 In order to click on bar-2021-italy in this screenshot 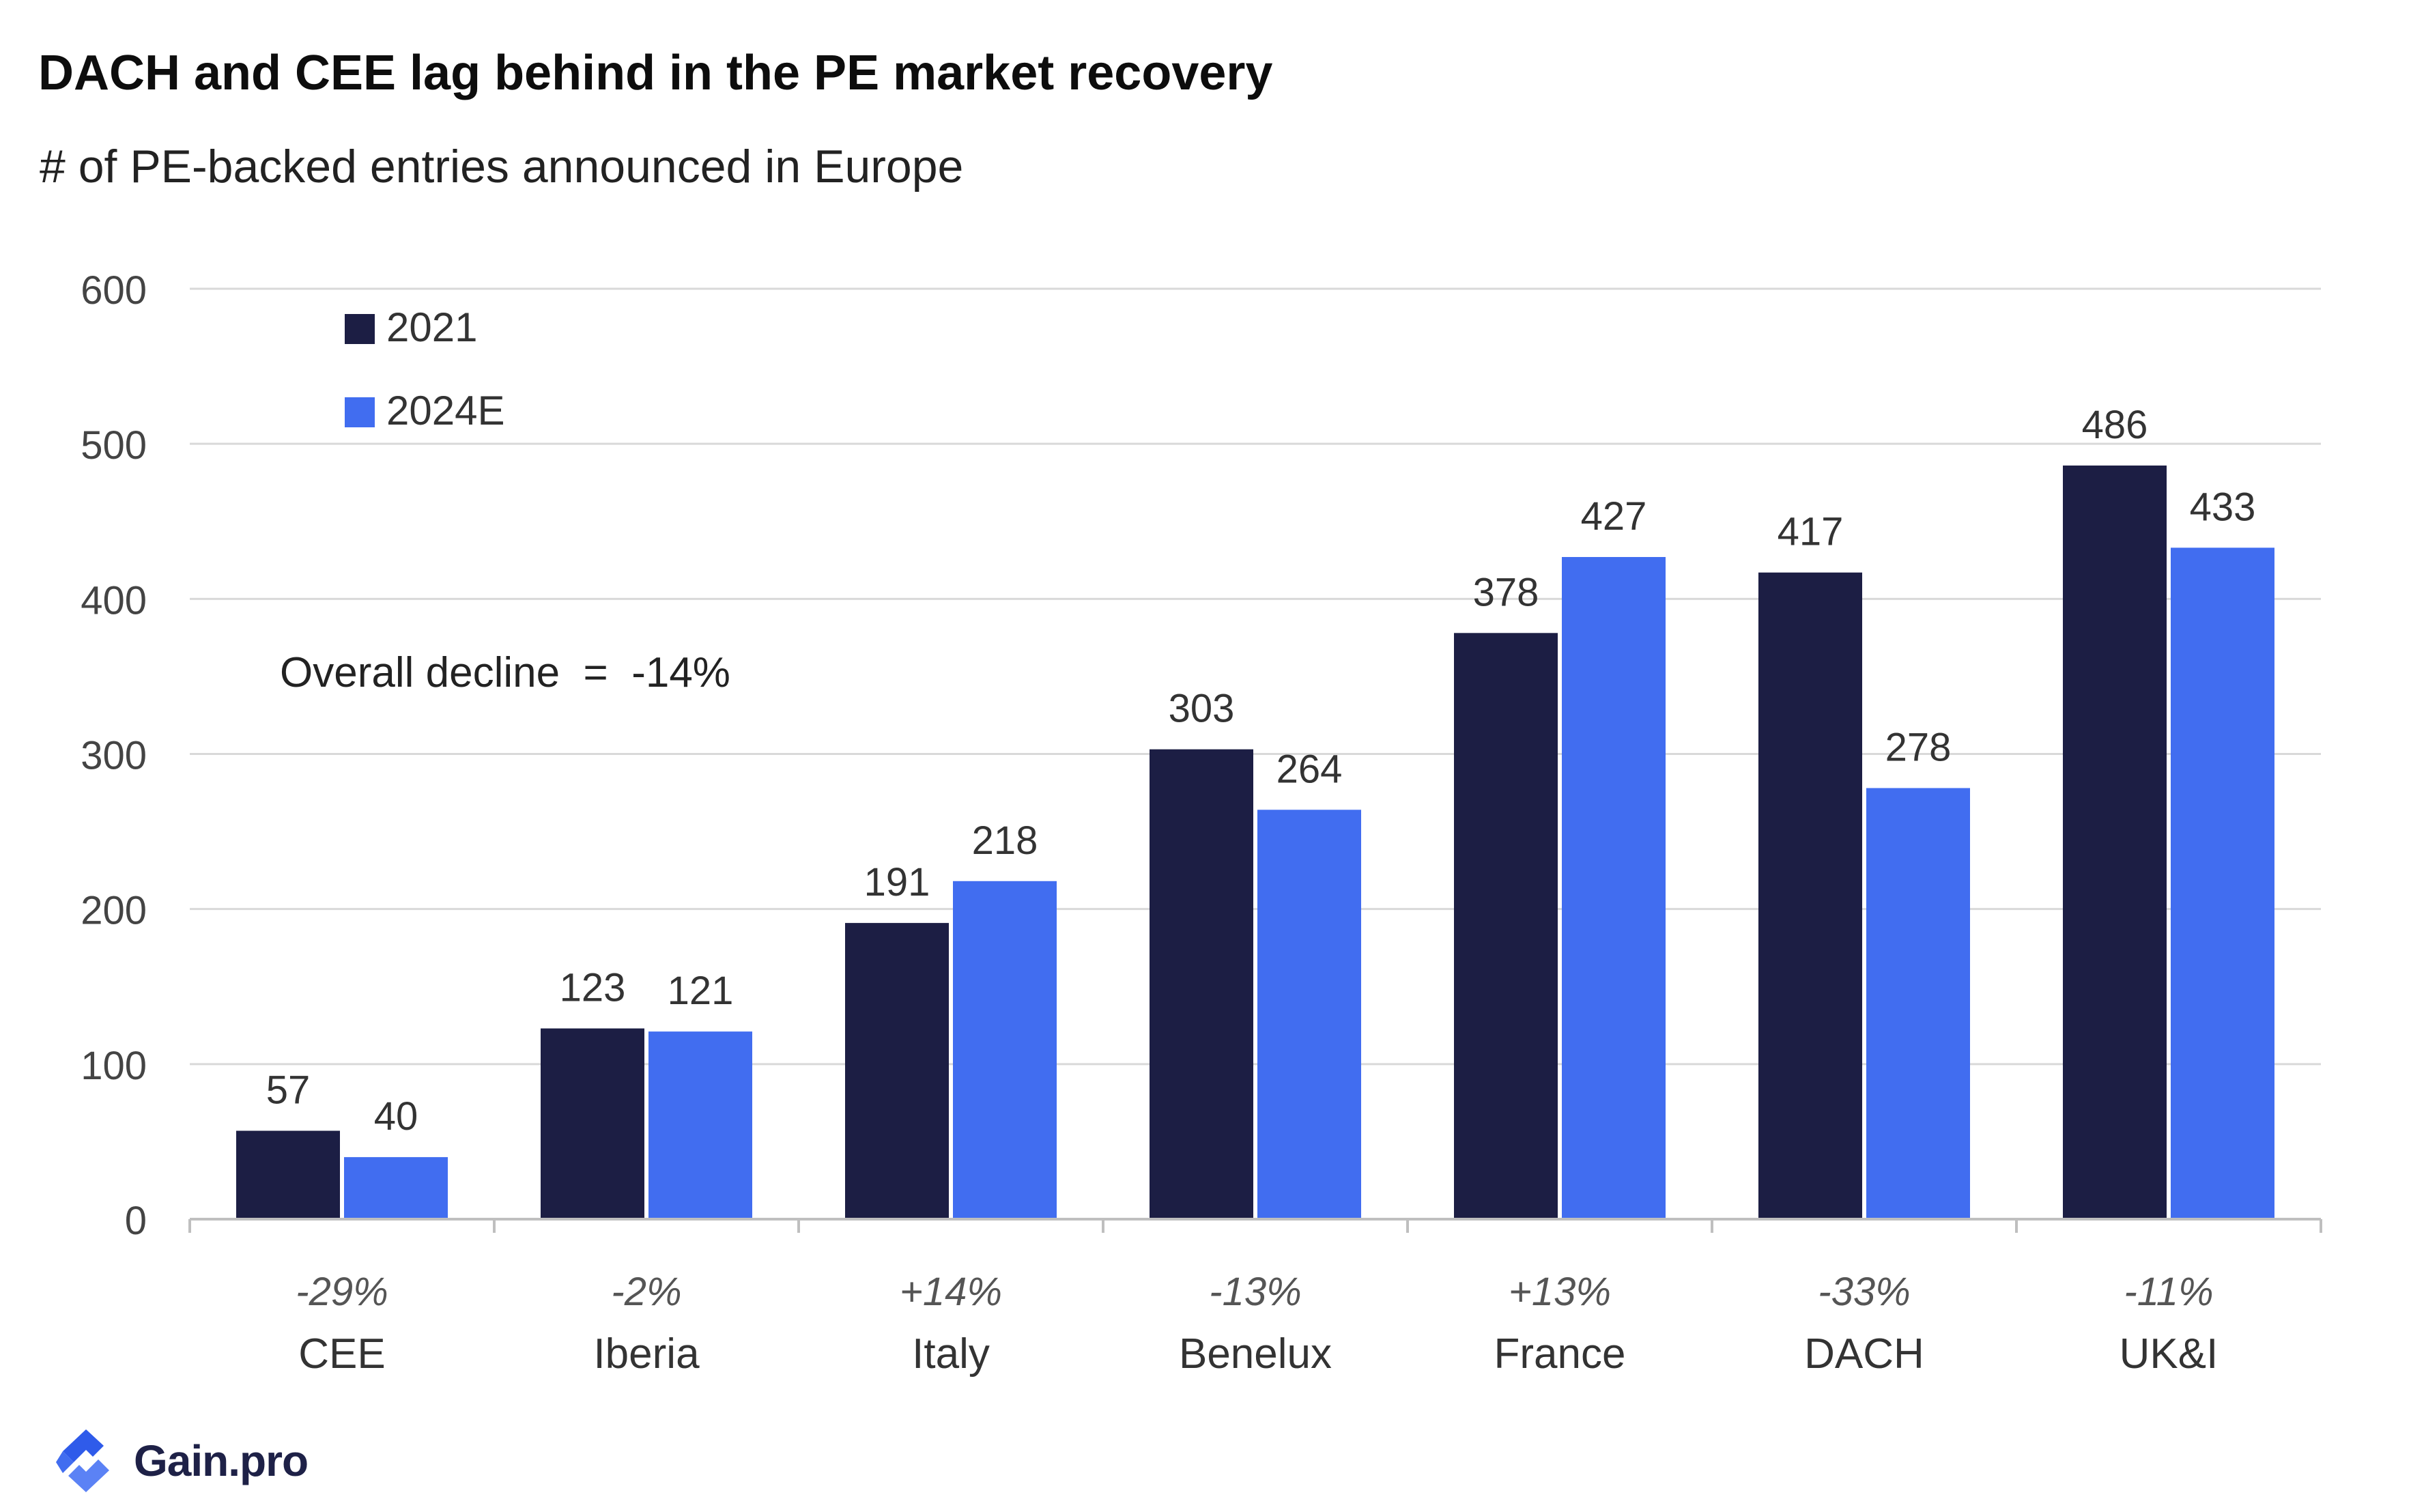, I will do `click(897, 1071)`.